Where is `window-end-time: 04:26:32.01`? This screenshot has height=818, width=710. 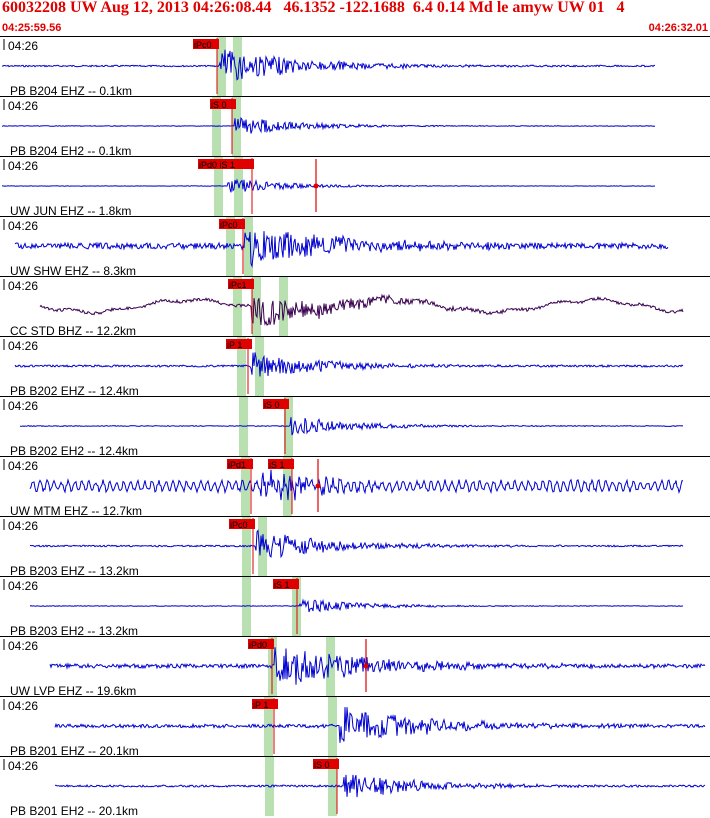 window-end-time: 04:26:32.01 is located at coordinates (678, 28).